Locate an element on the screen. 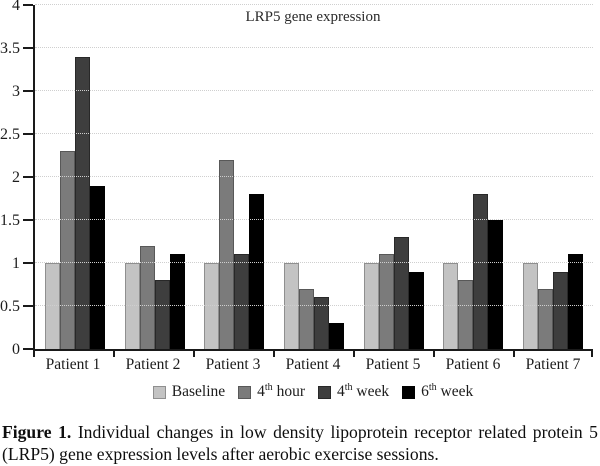 Image resolution: width=600 pixels, height=466 pixels. y-axis-labels: 0 0.5 1 1.5 2 2.5 3 3.5 4 is located at coordinates (13, 179).